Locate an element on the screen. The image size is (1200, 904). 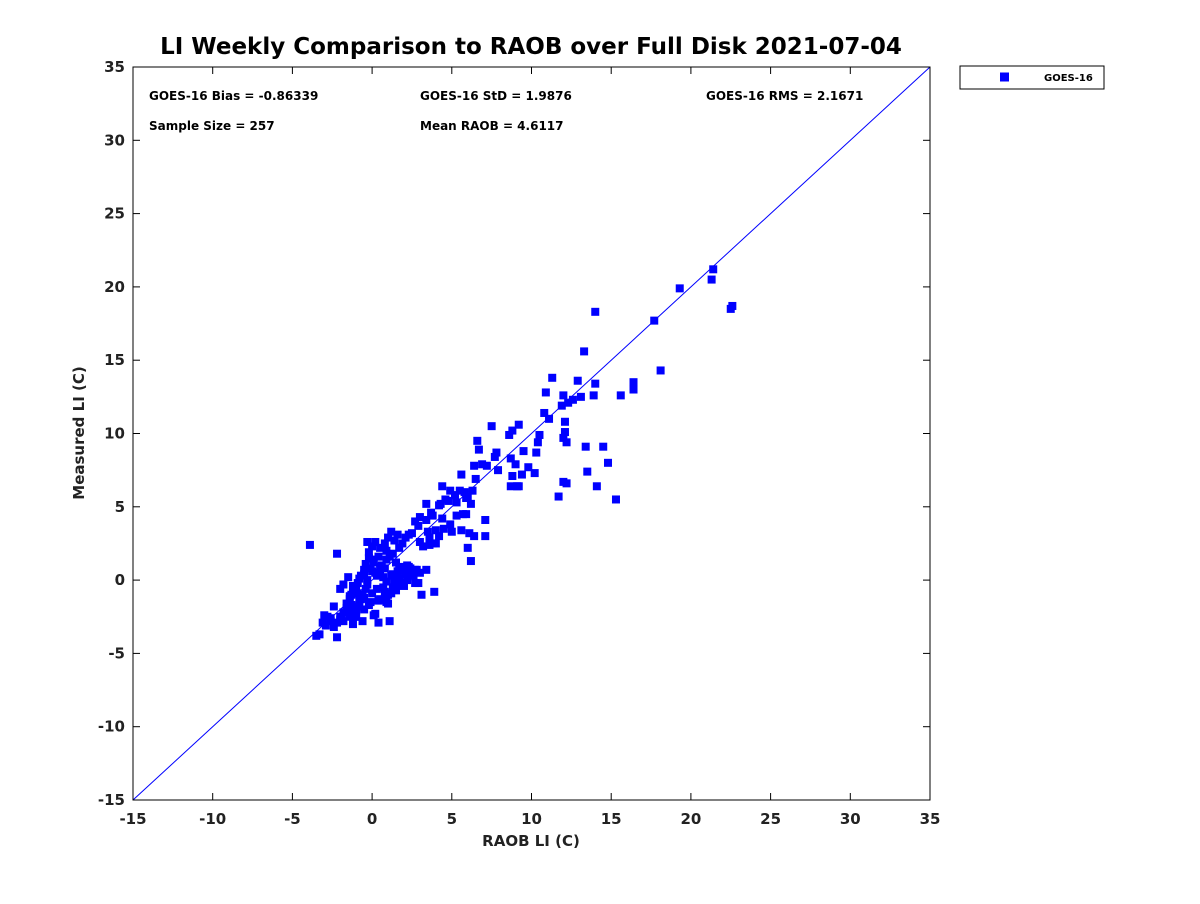
y-tick-label: -15 is located at coordinates (111, 800).